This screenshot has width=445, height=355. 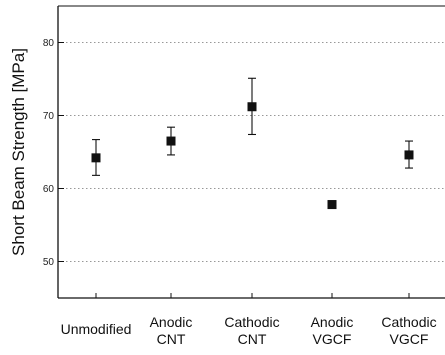 What do you see at coordinates (53, 153) in the screenshot?
I see `y-ticks: 50 60 70 80` at bounding box center [53, 153].